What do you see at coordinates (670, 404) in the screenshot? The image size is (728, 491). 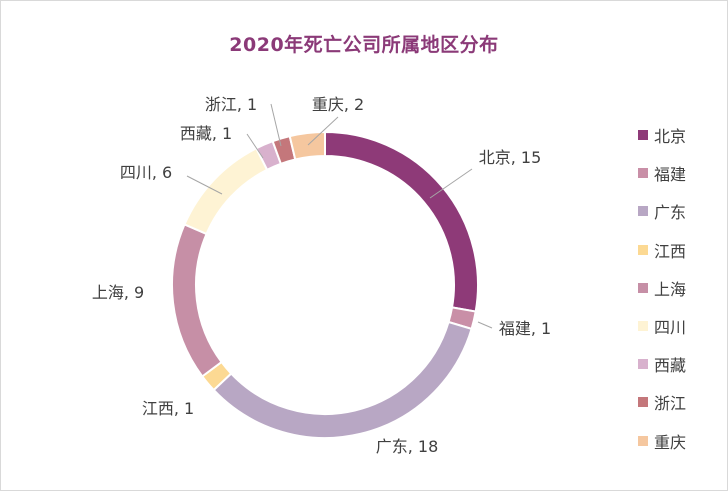 I see `legend-label: 浙江` at bounding box center [670, 404].